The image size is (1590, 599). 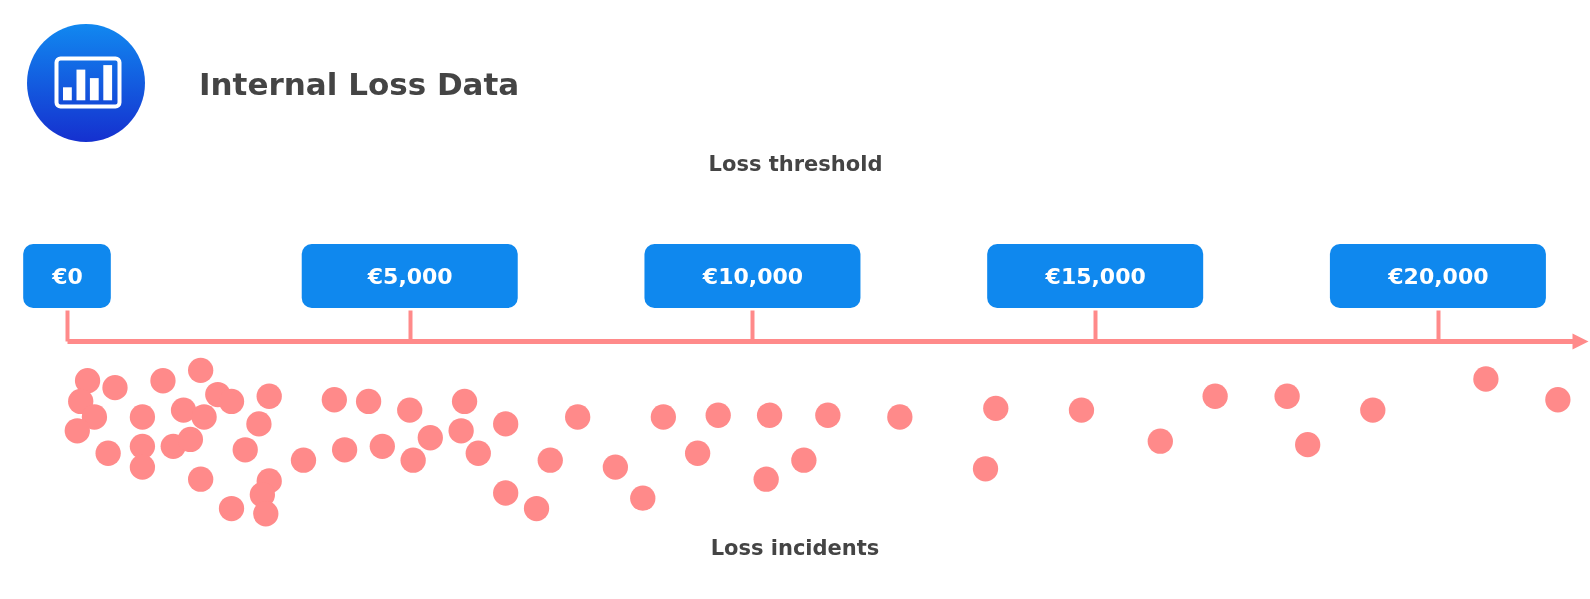 What do you see at coordinates (1438, 276) in the screenshot?
I see `x-tick-label: €20,000` at bounding box center [1438, 276].